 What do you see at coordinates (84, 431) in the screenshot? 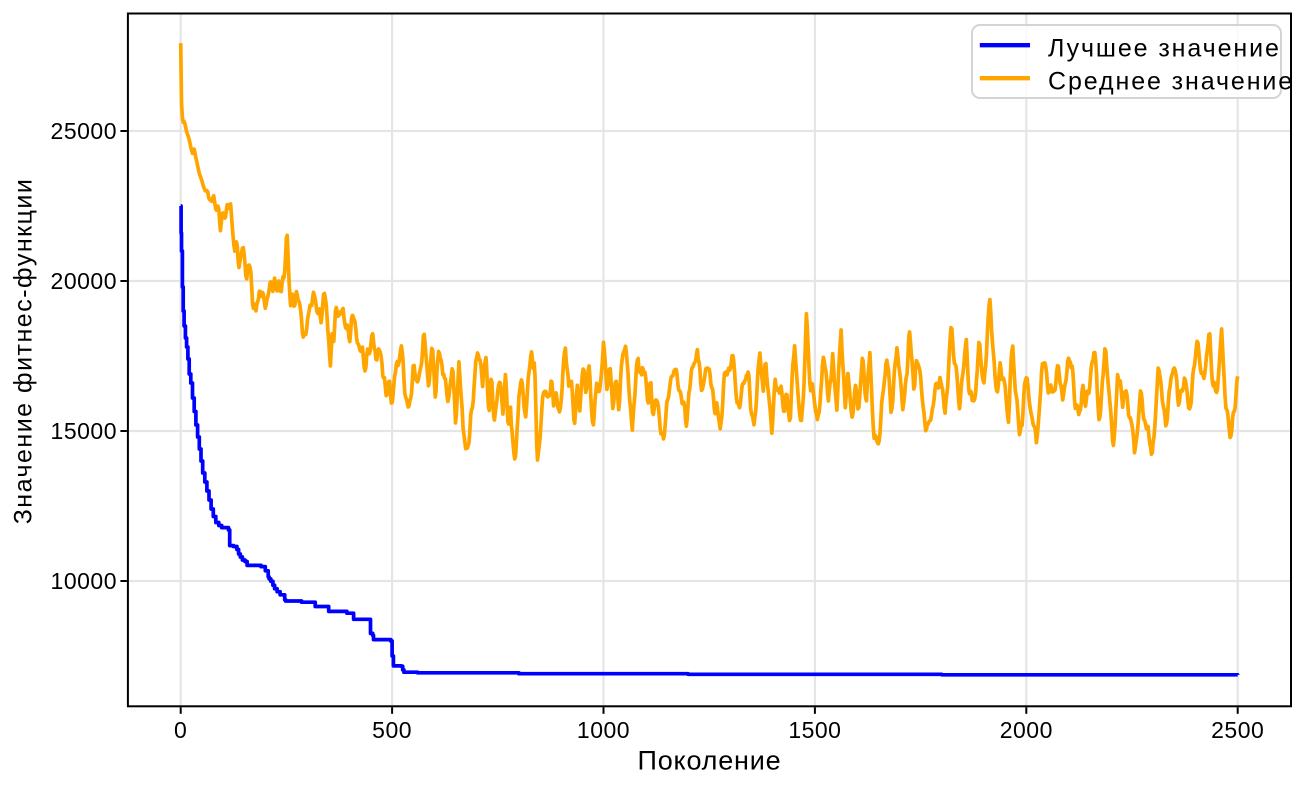
I see `svg-text: 15000` at bounding box center [84, 431].